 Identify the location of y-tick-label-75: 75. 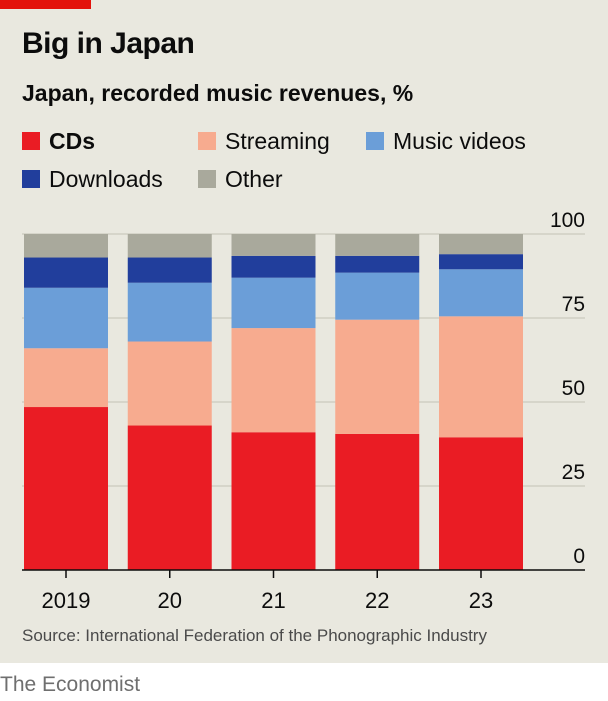
(573, 304).